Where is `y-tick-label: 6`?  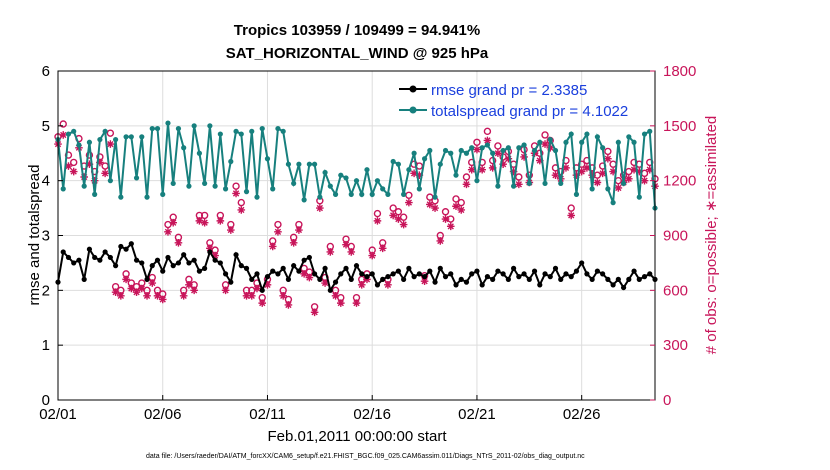 y-tick-label: 6 is located at coordinates (46, 71).